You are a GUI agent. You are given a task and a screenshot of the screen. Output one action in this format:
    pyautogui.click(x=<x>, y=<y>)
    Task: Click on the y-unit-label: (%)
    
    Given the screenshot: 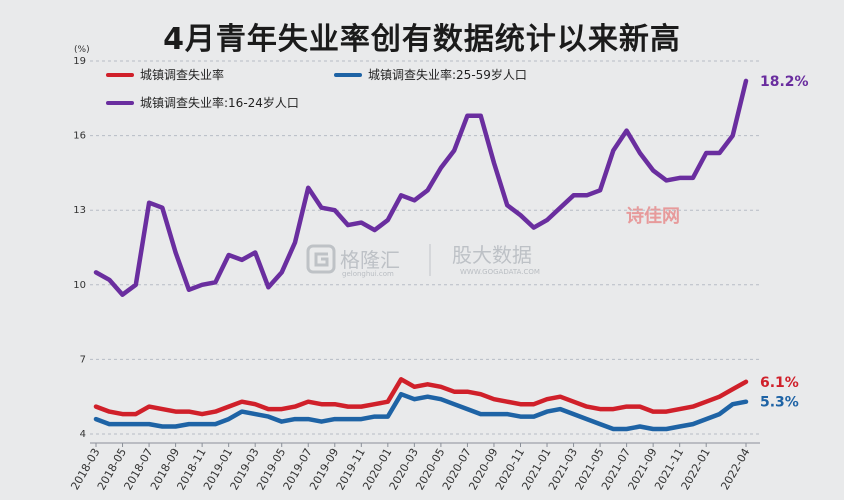 What is the action you would take?
    pyautogui.click(x=82, y=50)
    